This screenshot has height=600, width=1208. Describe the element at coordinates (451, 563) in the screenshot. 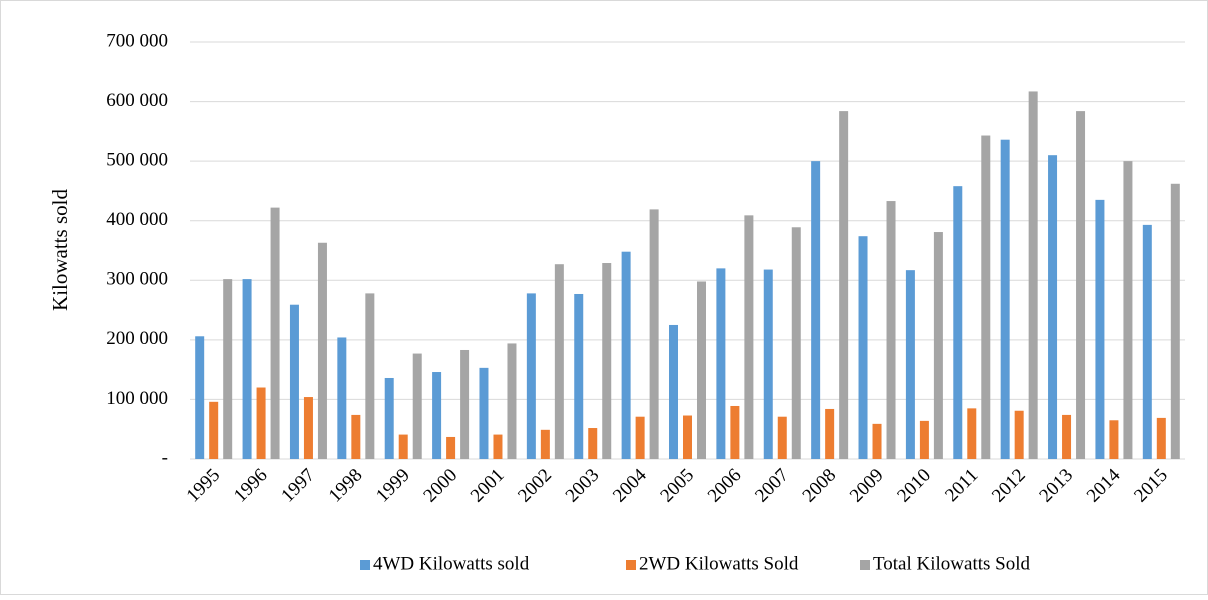

I see `legend-label: 4WD Kilowatts sold` at that location.